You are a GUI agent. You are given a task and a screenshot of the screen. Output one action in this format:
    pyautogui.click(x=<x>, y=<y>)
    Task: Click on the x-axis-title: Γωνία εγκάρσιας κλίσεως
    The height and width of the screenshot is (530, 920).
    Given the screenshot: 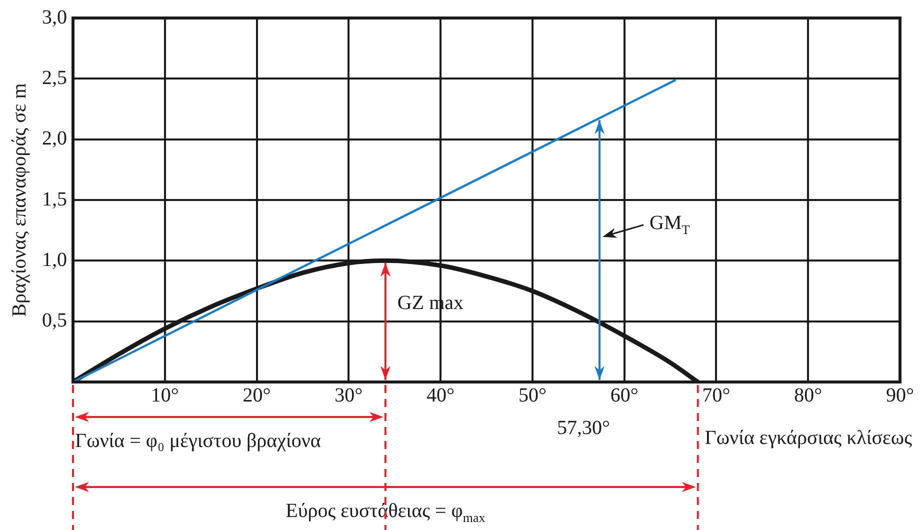 What is the action you would take?
    pyautogui.click(x=808, y=438)
    